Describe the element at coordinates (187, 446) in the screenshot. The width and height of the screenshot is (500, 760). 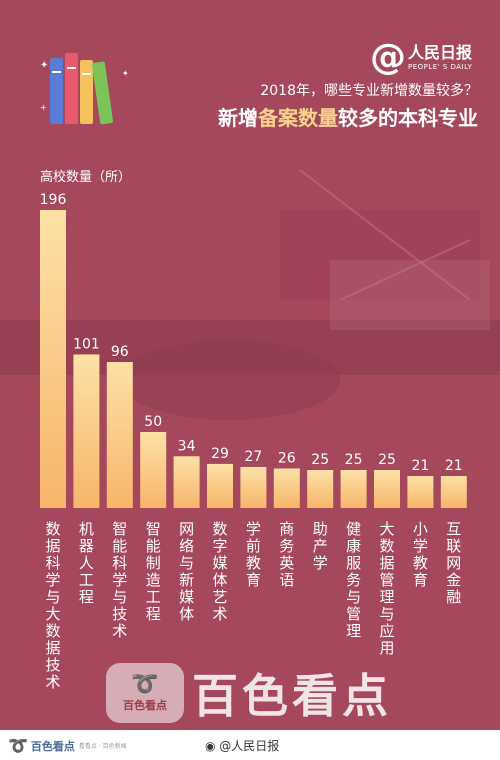
I see `bar-value-label: 34` at that location.